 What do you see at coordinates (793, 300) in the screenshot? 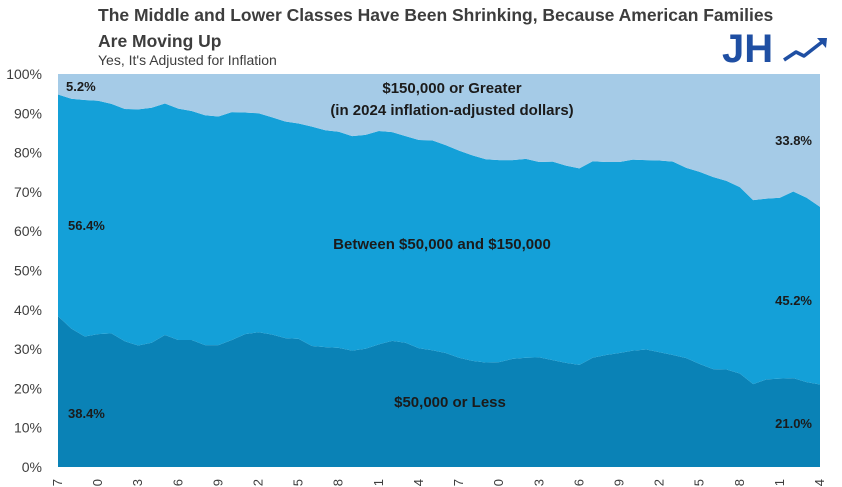
I see `end-value-label: 45.2%` at bounding box center [793, 300].